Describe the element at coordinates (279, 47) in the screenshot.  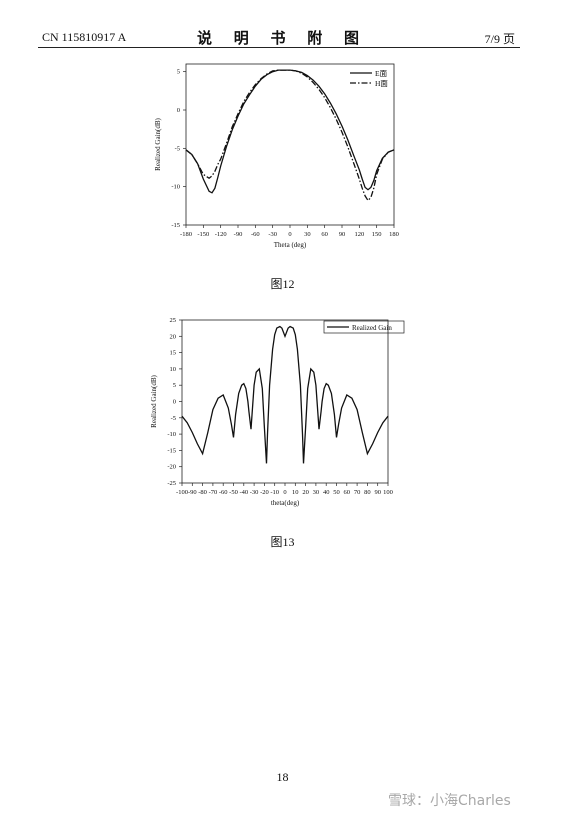
I see `header-divider` at that location.